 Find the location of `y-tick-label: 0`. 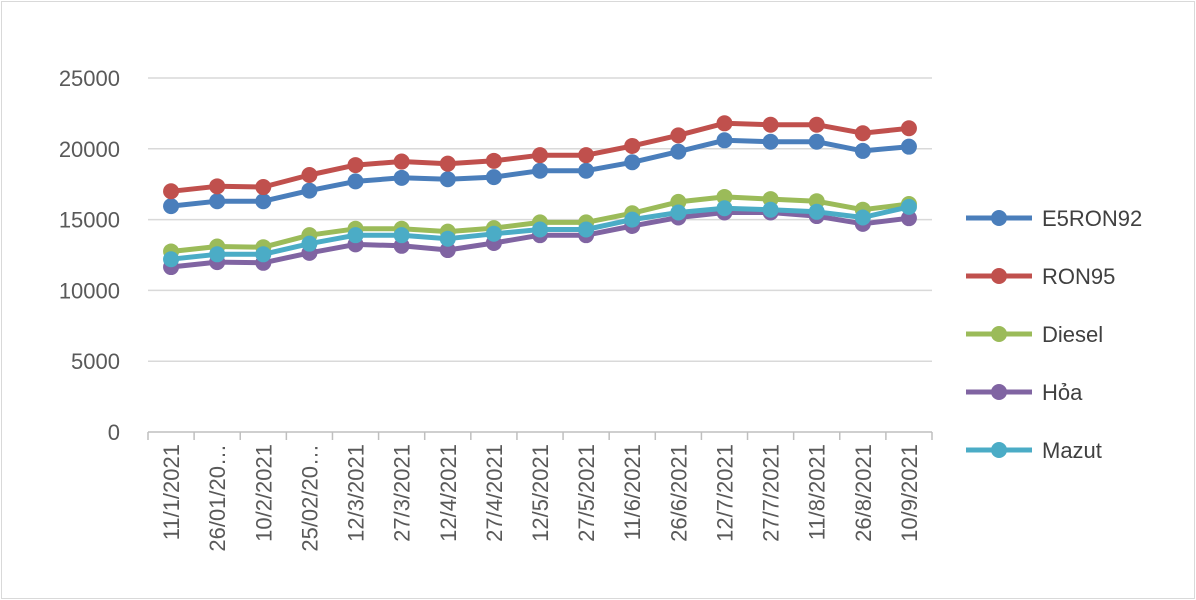

y-tick-label: 0 is located at coordinates (114, 432).